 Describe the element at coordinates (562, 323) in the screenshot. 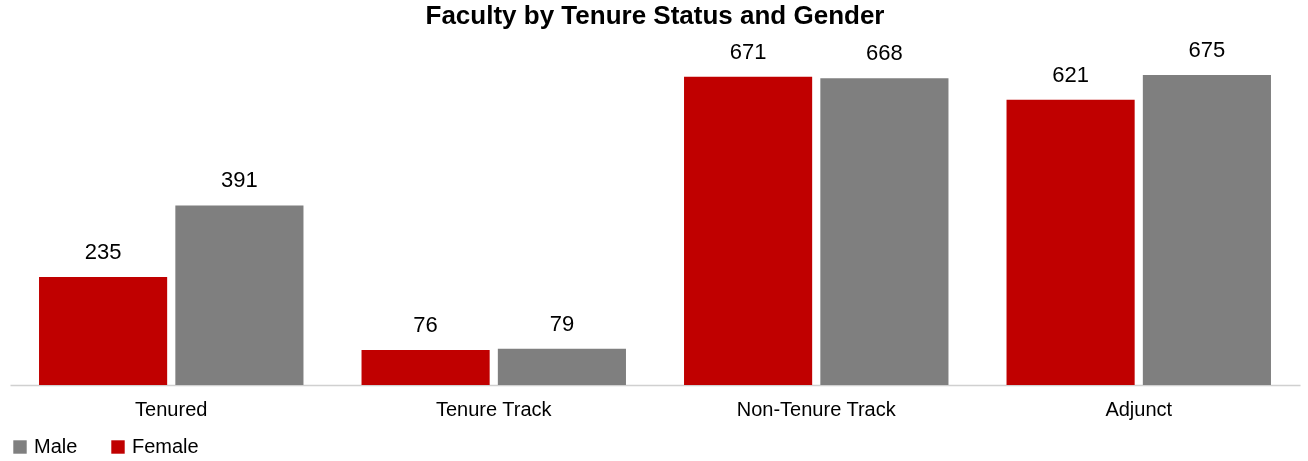

I see `data-label: 79` at that location.